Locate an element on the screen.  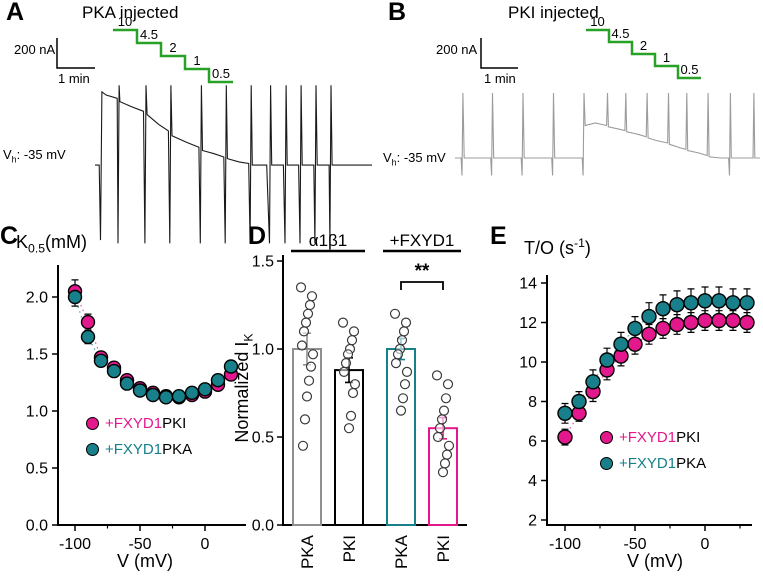
ylabel-sub: K is located at coordinates (248, 337).